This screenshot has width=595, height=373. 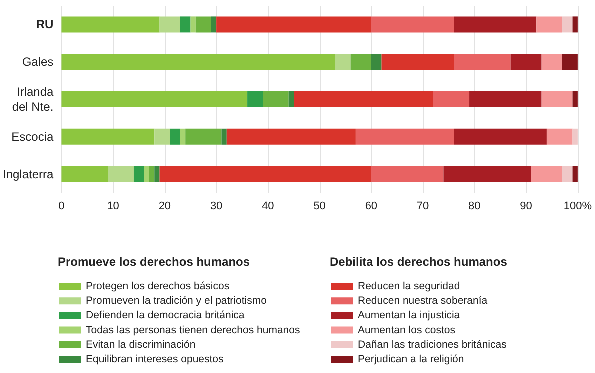 I want to click on x-tick-label: 90, so click(x=526, y=206).